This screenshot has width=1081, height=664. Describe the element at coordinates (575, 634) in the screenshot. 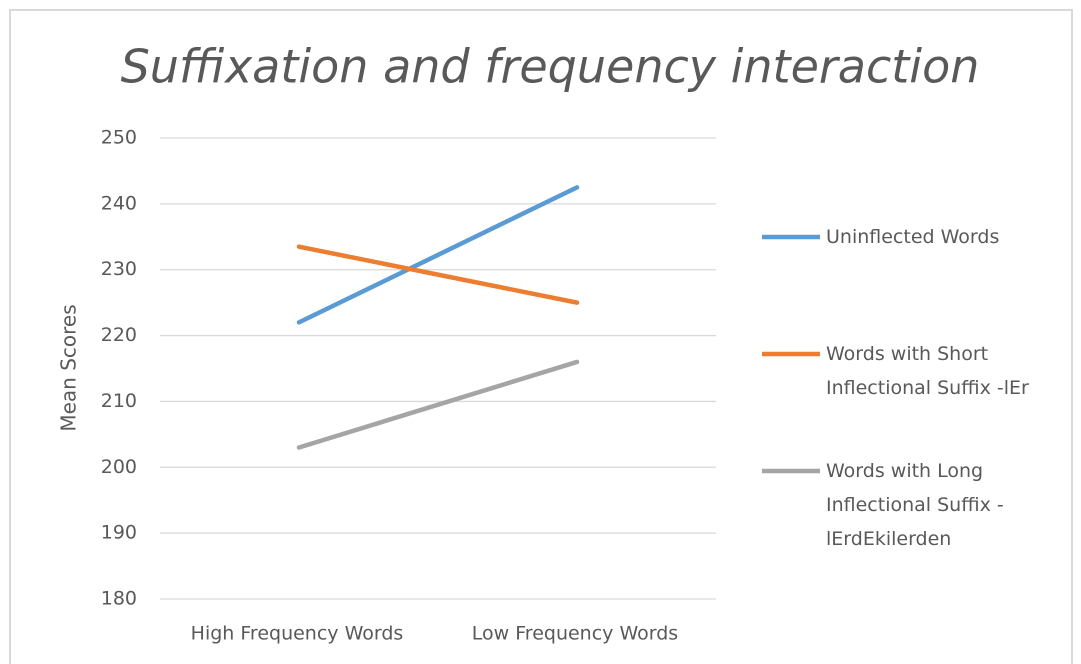

I see `x-tick-label: Low Frequency Words` at that location.